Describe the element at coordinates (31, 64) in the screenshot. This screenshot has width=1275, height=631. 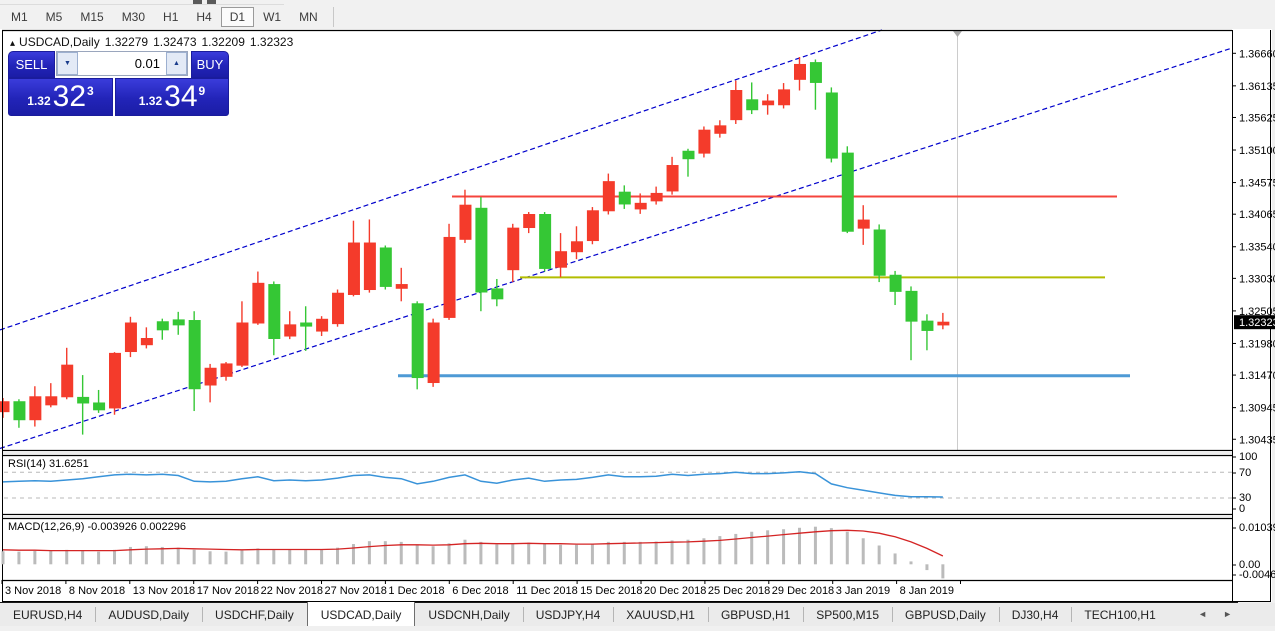
I see `sell-button: SELL` at that location.